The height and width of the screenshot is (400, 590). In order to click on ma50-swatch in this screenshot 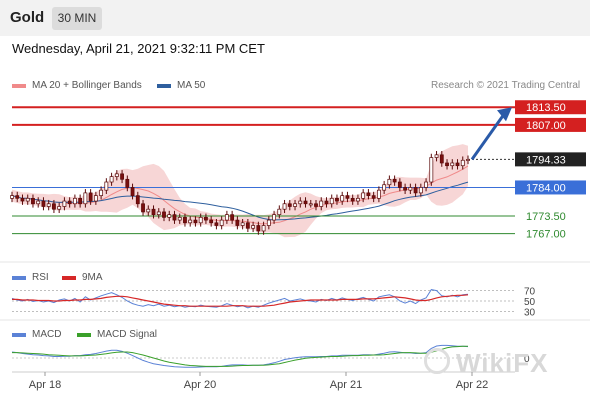, I will do `click(164, 85)`.